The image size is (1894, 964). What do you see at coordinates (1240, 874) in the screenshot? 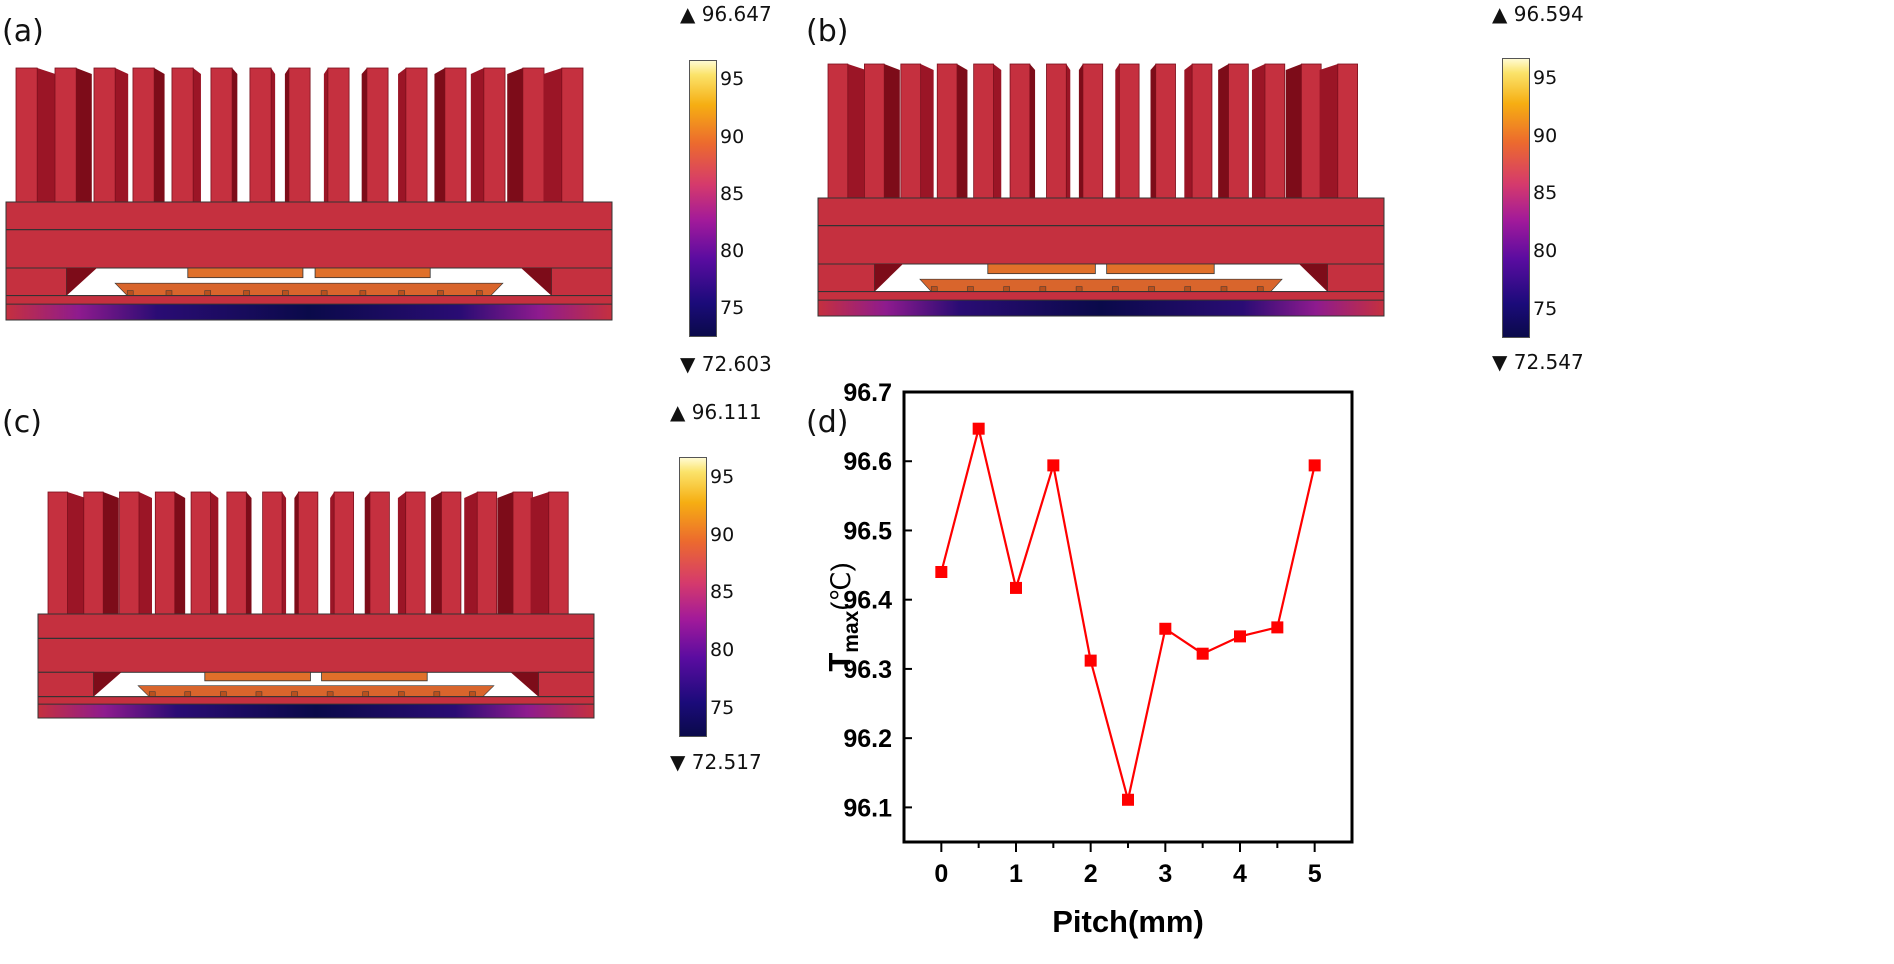
I see `x-tick-label: 4` at bounding box center [1240, 874].